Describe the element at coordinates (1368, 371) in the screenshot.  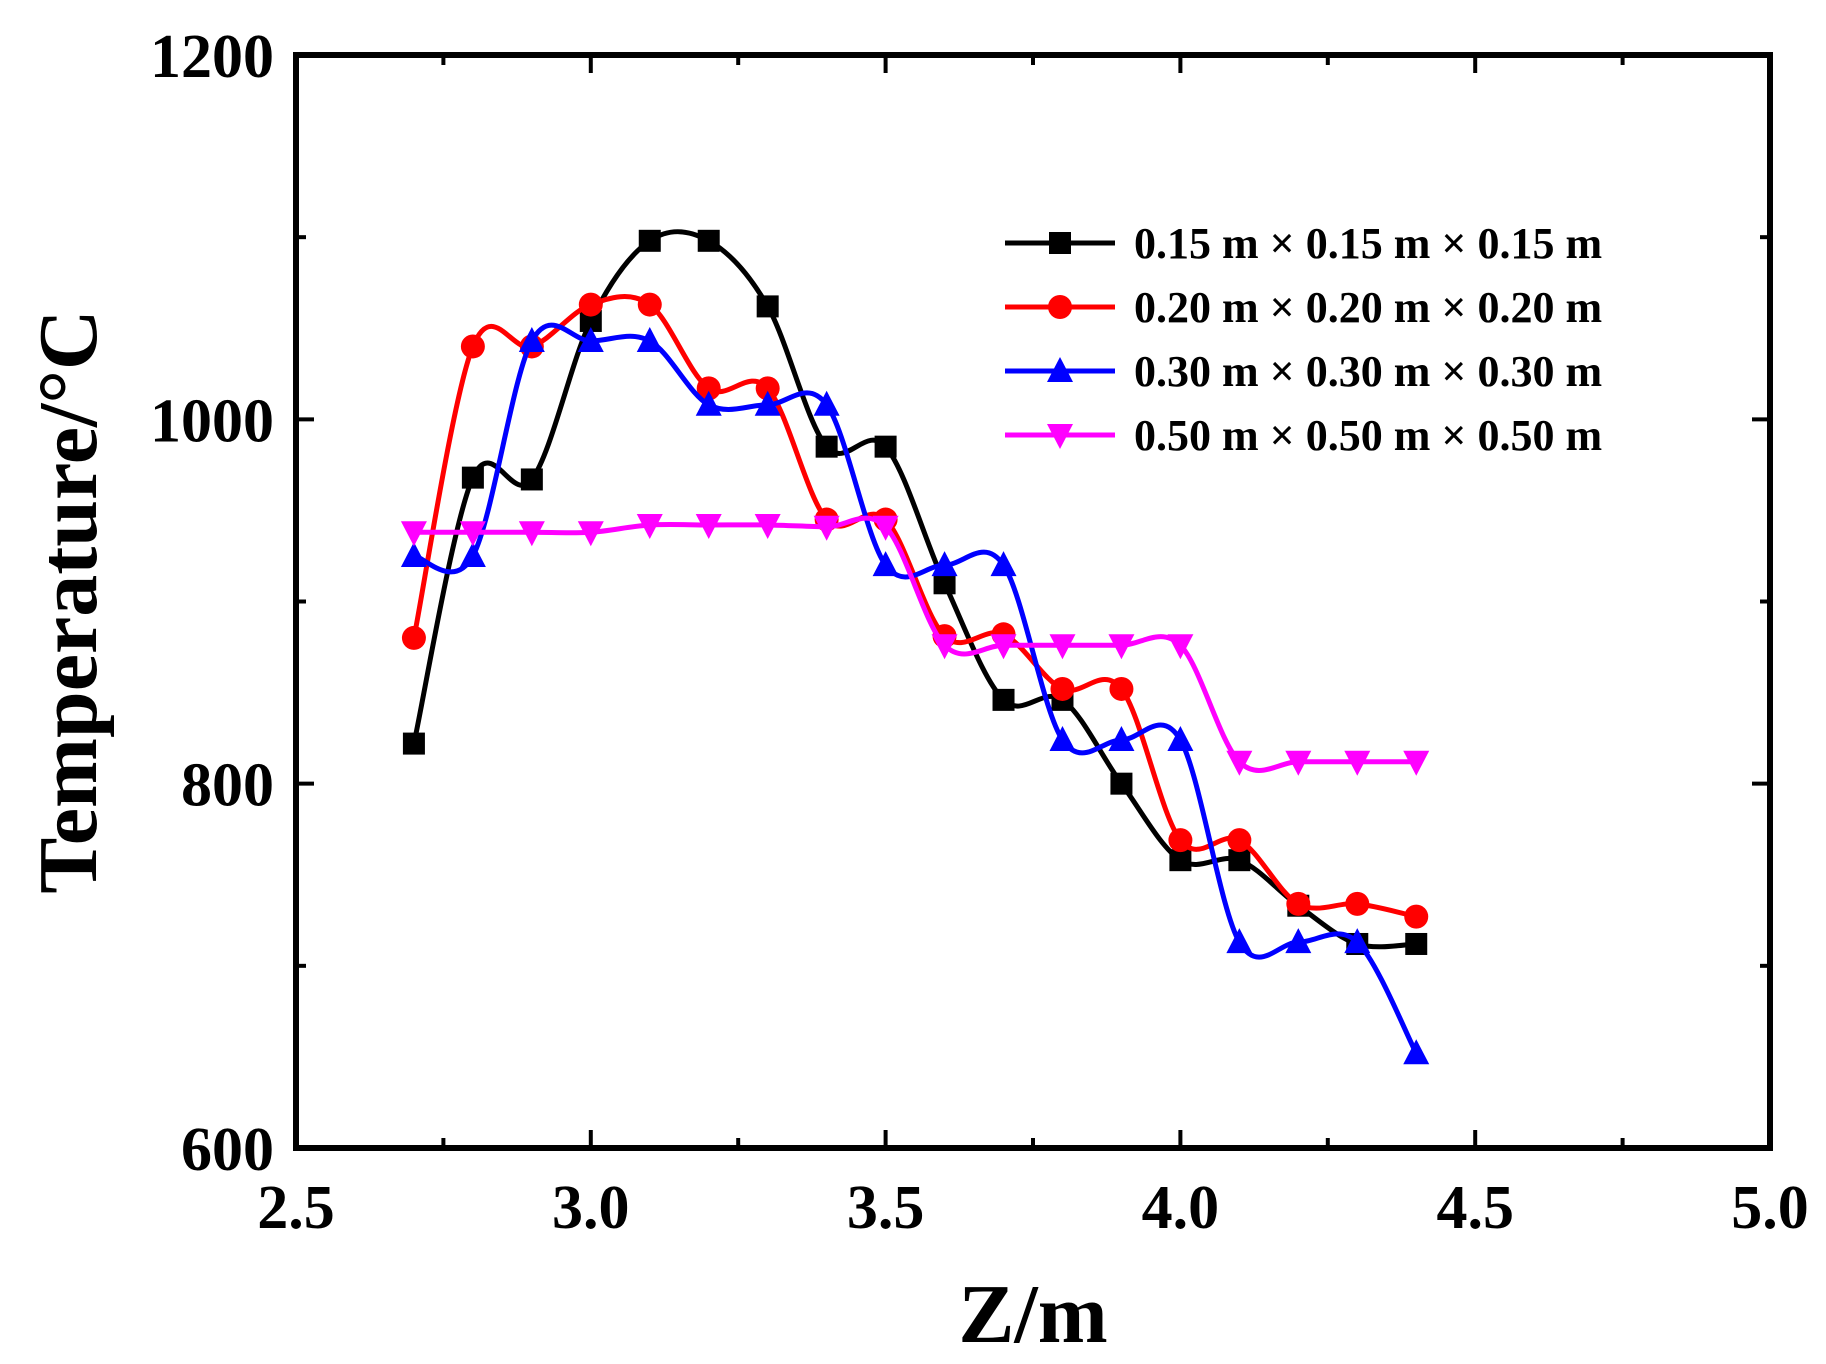
I see `legend-label: 0.30 m × 0.30 m × 0.30 m` at that location.